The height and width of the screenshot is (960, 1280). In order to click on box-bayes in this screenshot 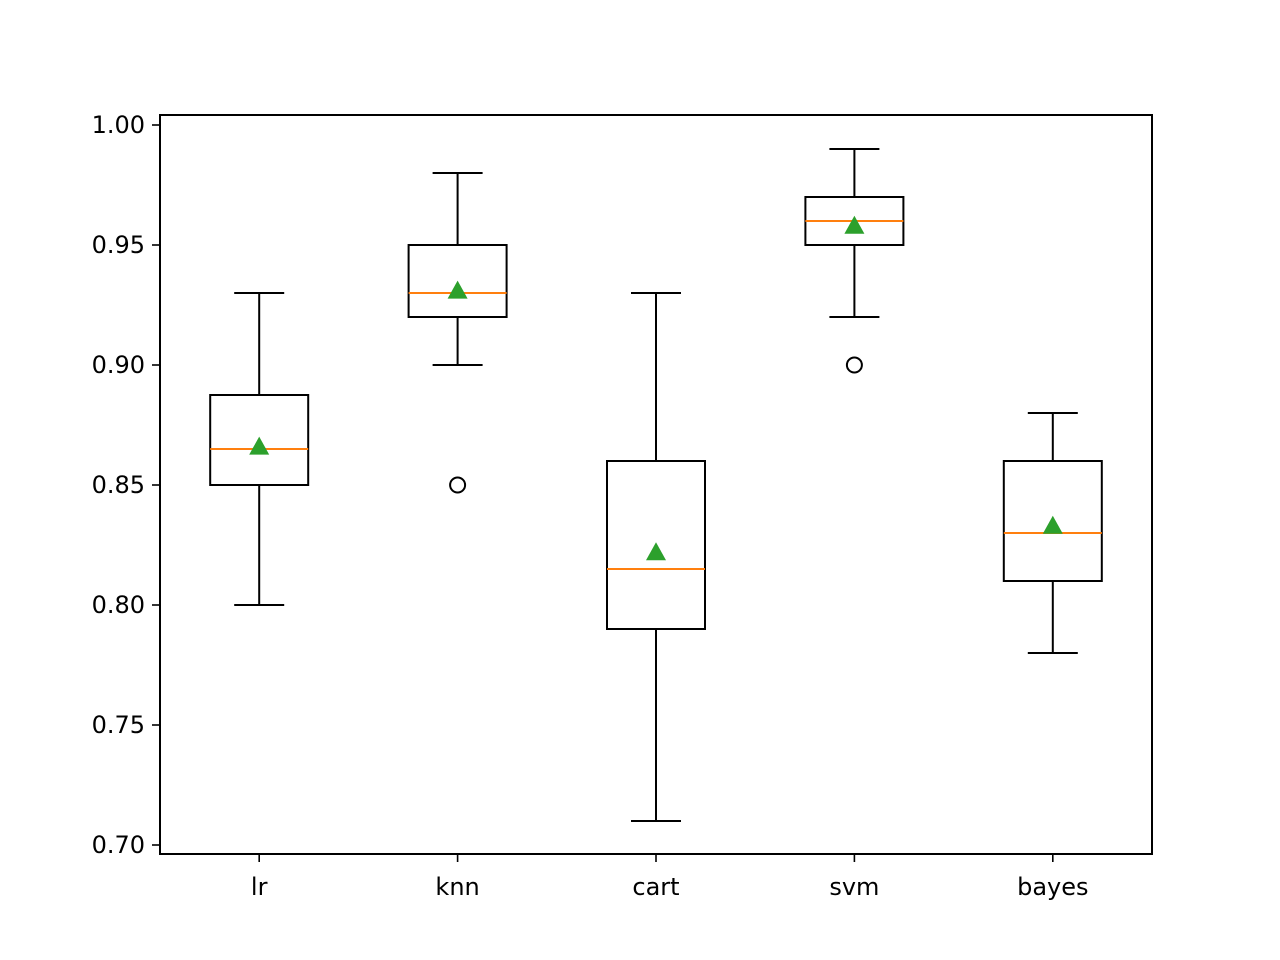, I will do `click(1052, 533)`.